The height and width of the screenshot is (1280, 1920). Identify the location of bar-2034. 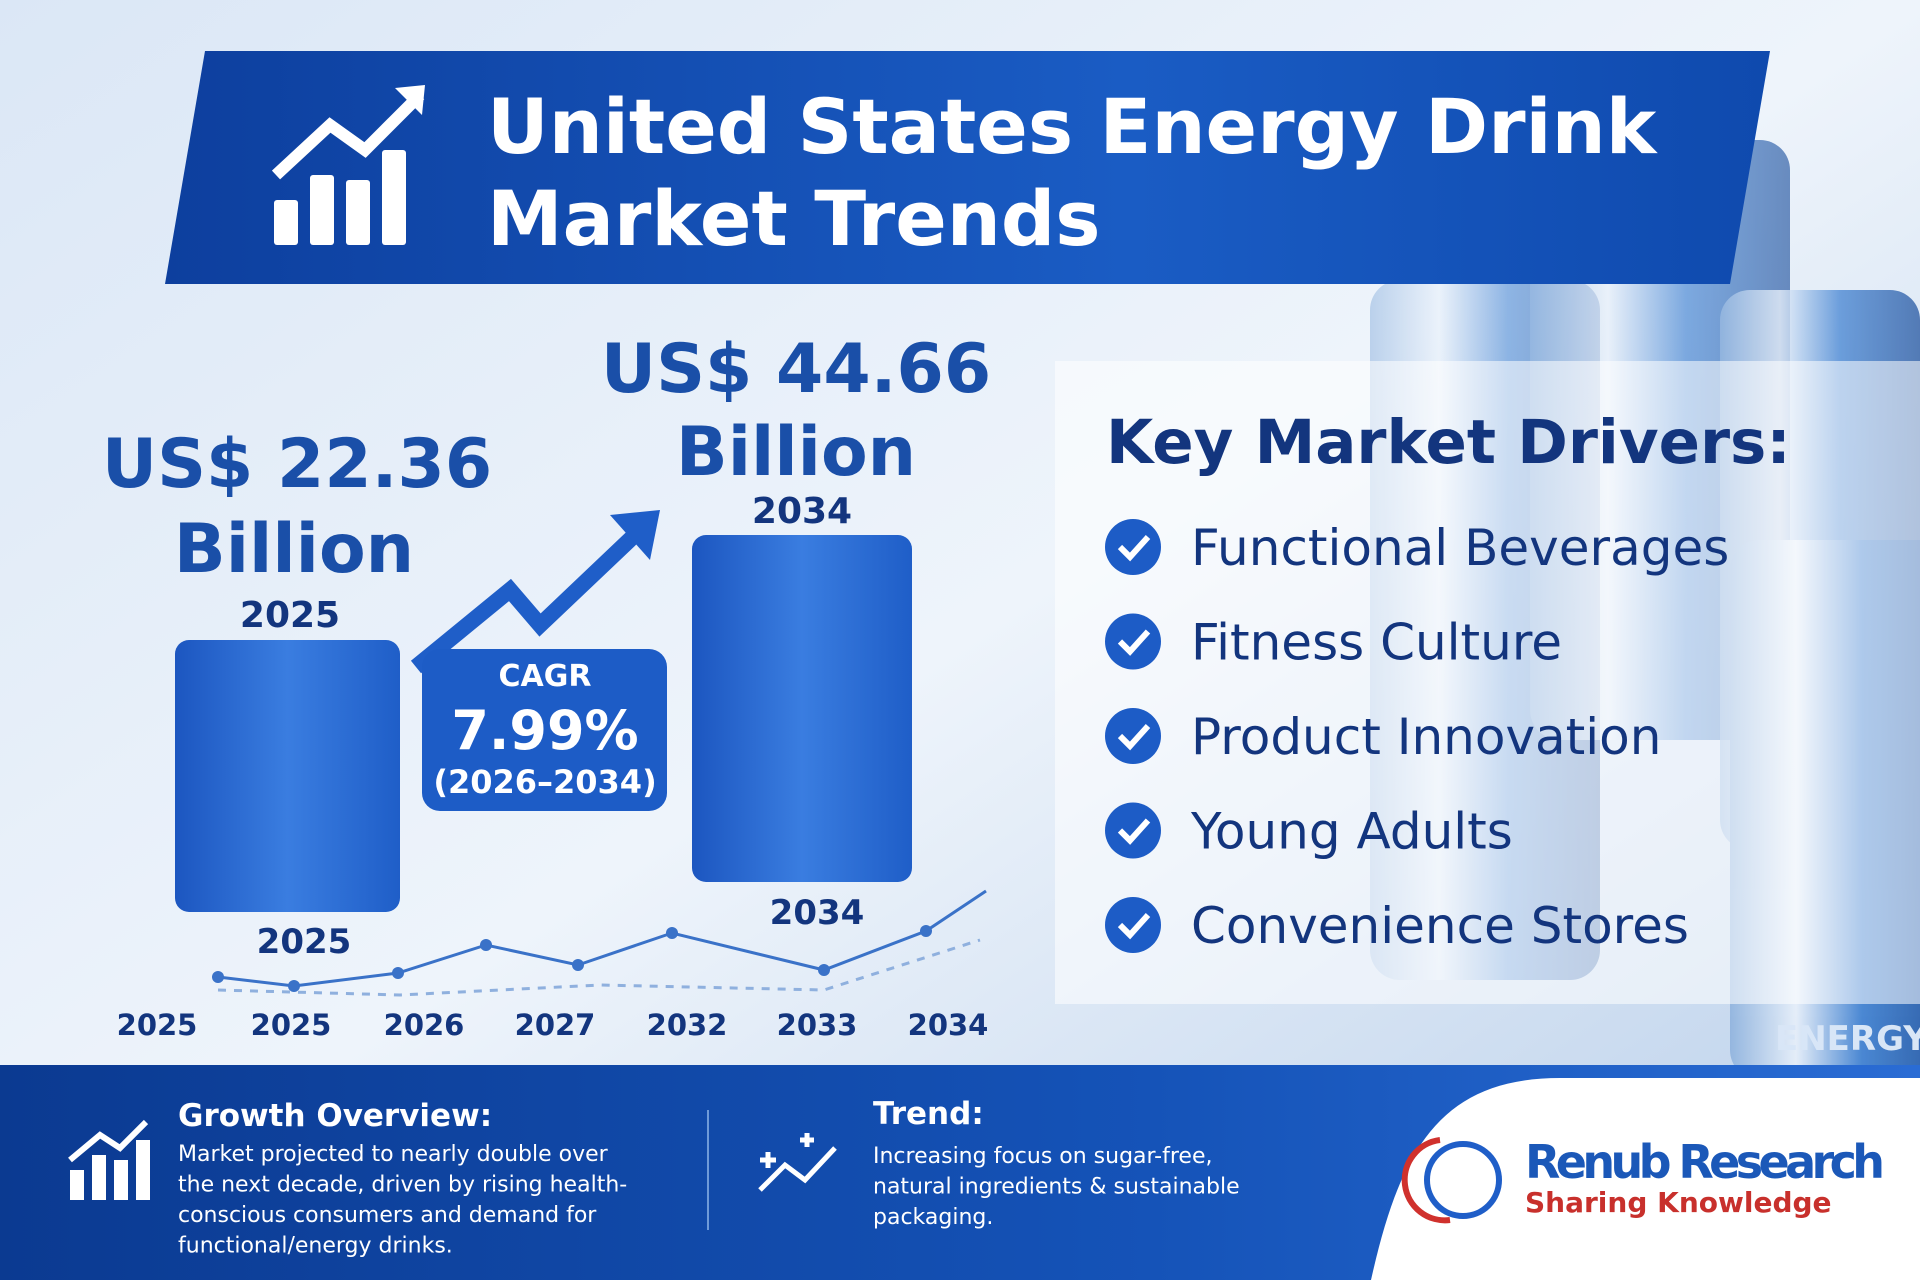
(802, 708).